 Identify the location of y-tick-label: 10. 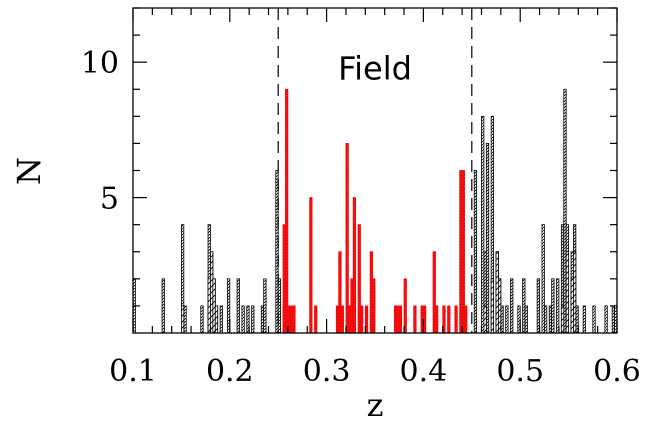
(100, 63).